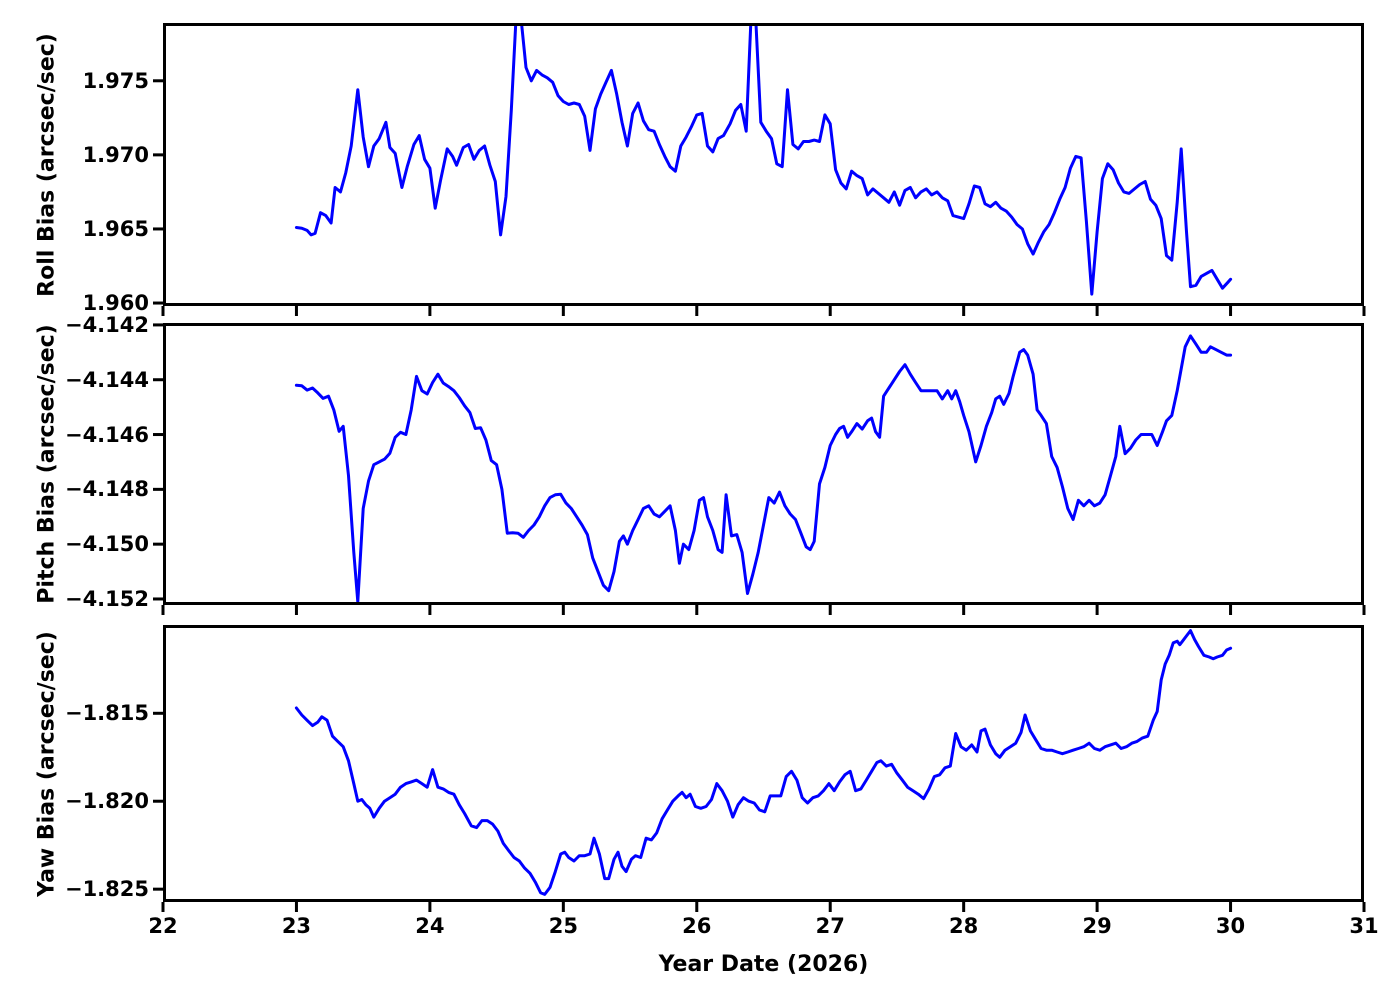 The width and height of the screenshot is (1400, 1000). I want to click on y-tick-label: −4.148, so click(106, 489).